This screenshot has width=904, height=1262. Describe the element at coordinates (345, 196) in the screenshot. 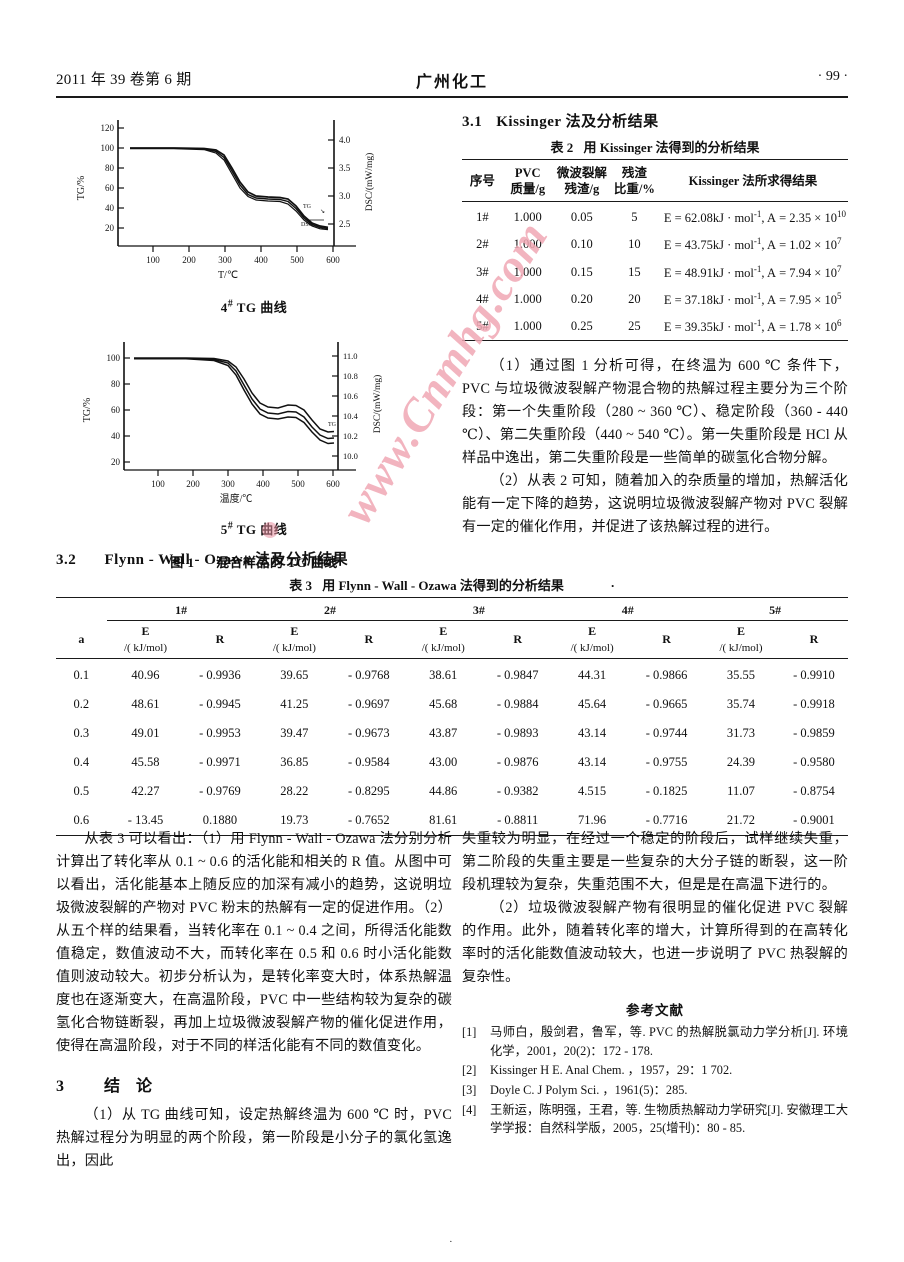

I see `svg-text: 3.0` at that location.